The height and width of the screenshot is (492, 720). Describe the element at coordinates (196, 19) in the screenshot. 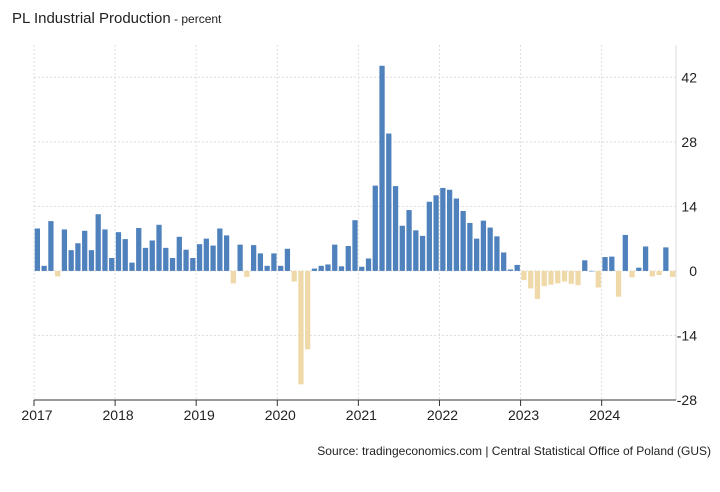

I see `title-unit: - percent` at that location.